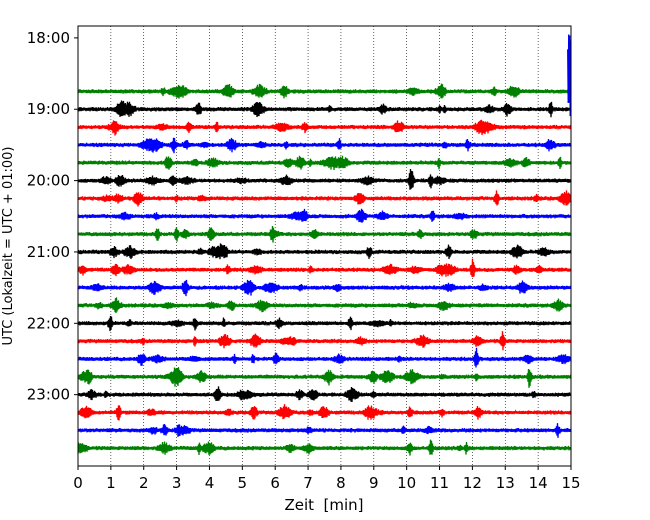 This screenshot has width=650, height=520. What do you see at coordinates (324, 179) in the screenshot?
I see `trace-2000` at bounding box center [324, 179].